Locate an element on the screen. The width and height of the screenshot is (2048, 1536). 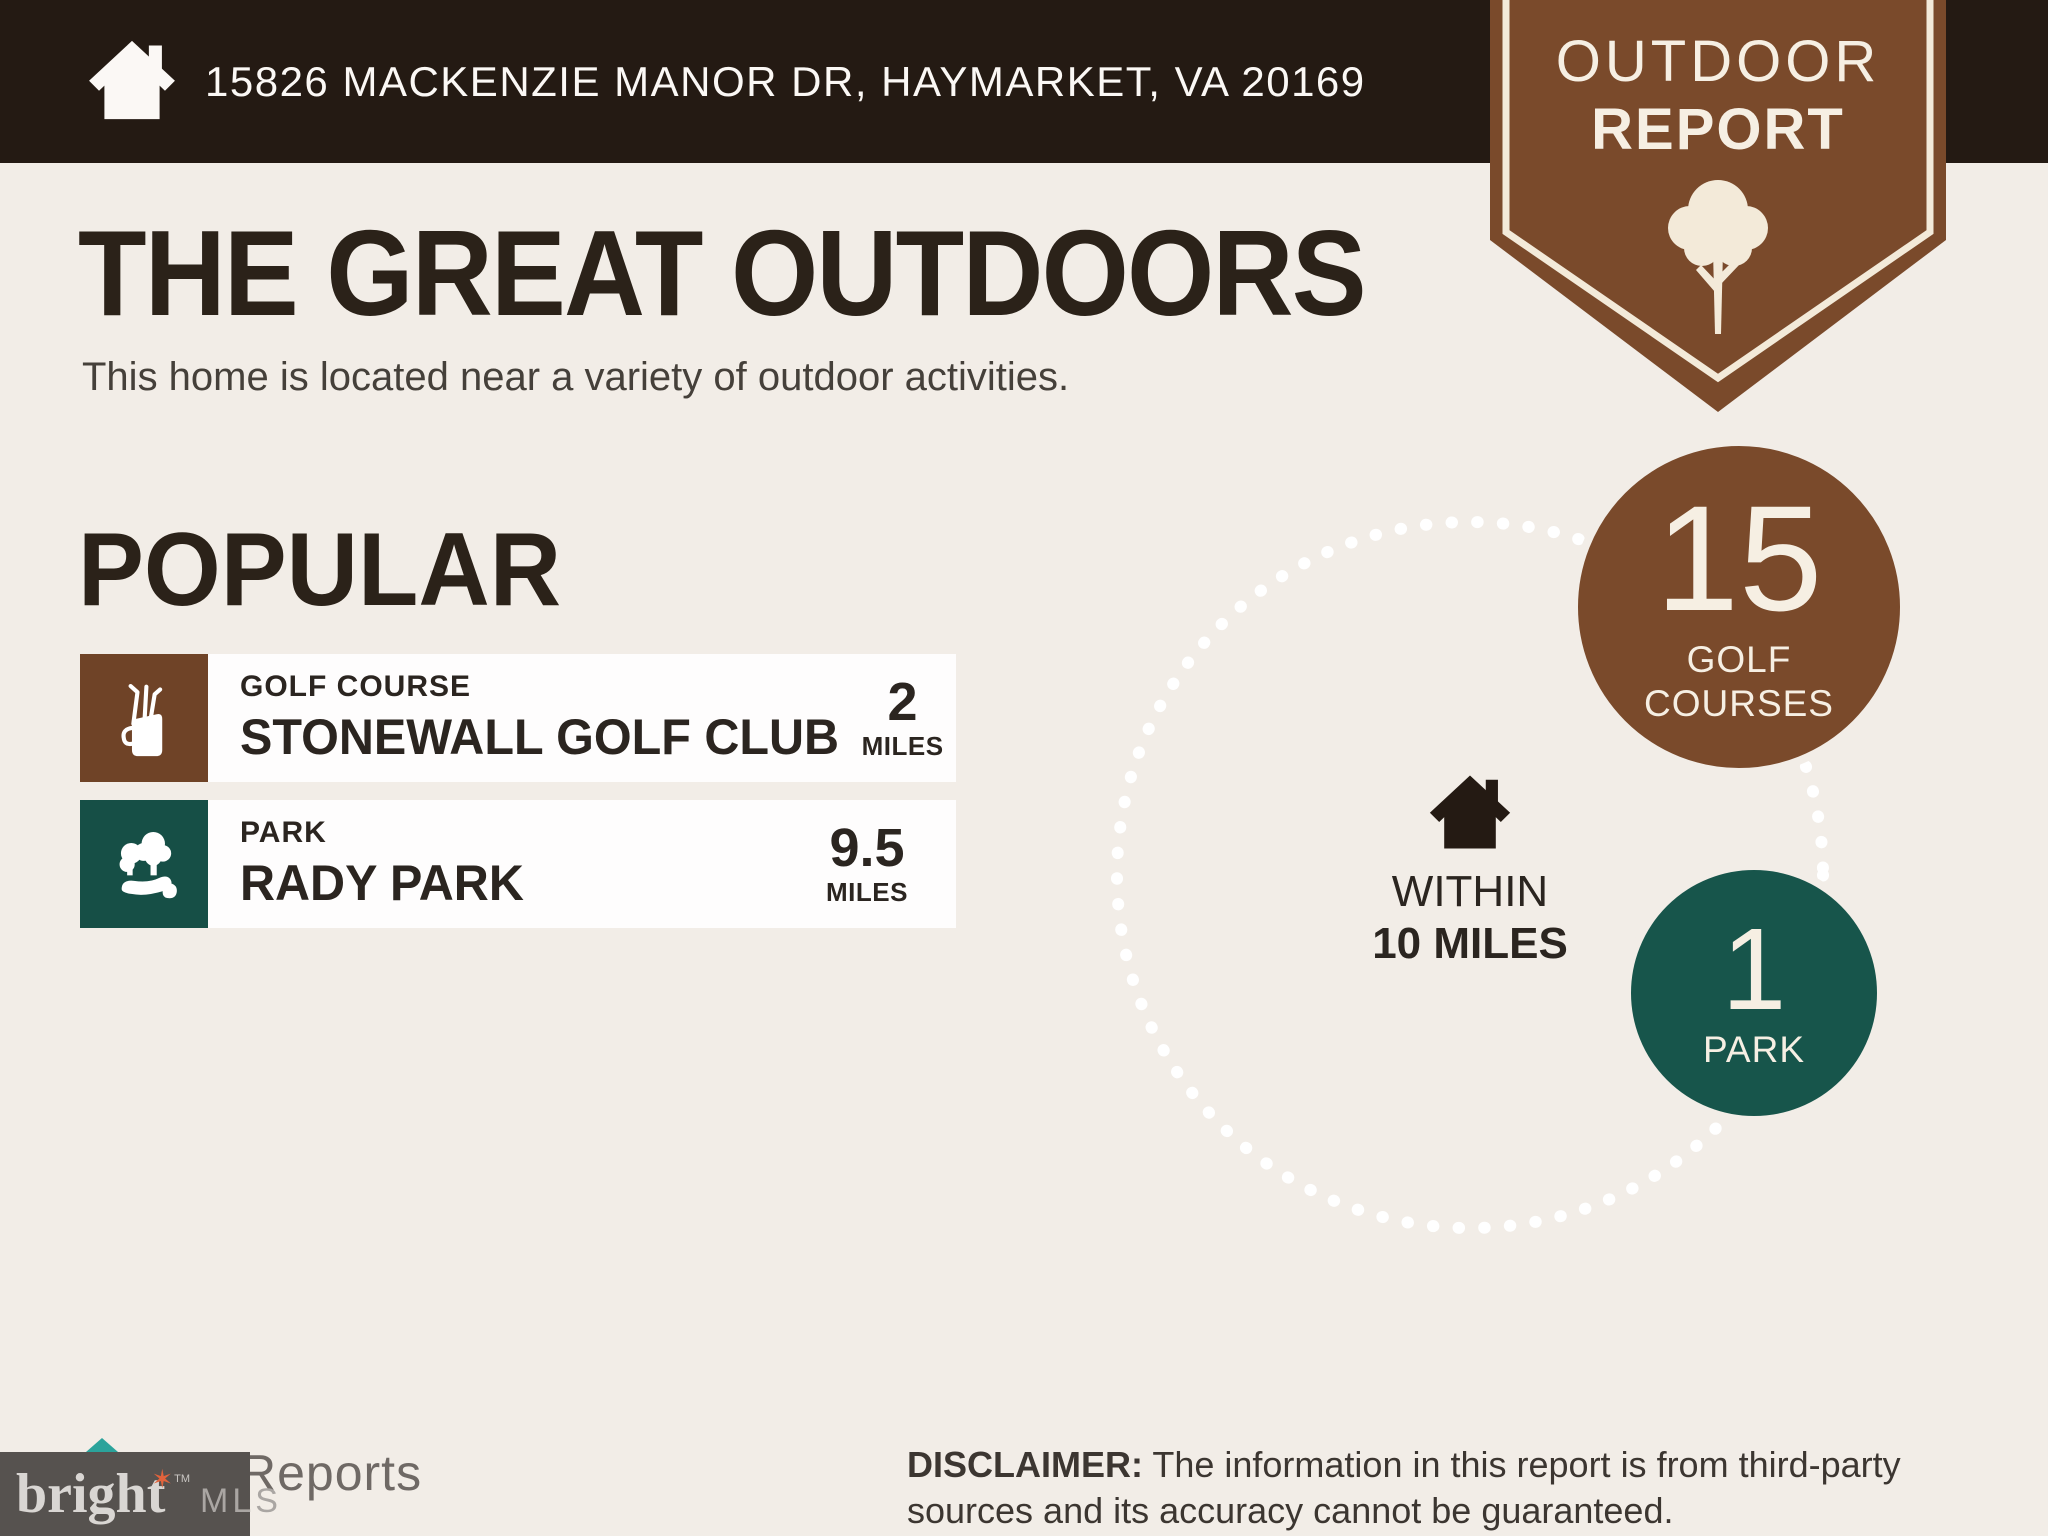
item-category: GOLF COURSE is located at coordinates (356, 686).